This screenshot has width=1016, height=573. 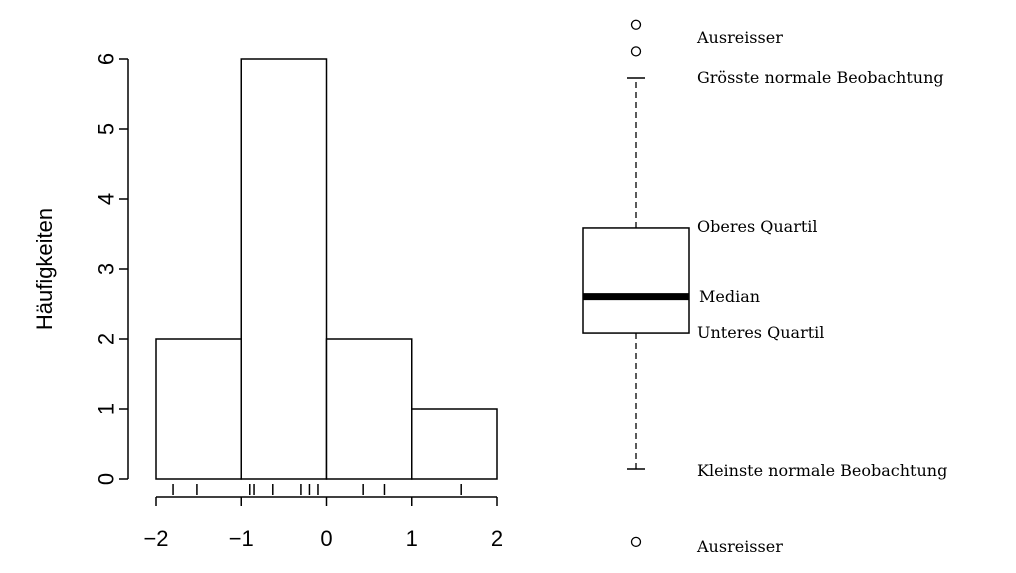 I want to click on annotation-upper-quartile: Oberes Quartil, so click(x=757, y=226).